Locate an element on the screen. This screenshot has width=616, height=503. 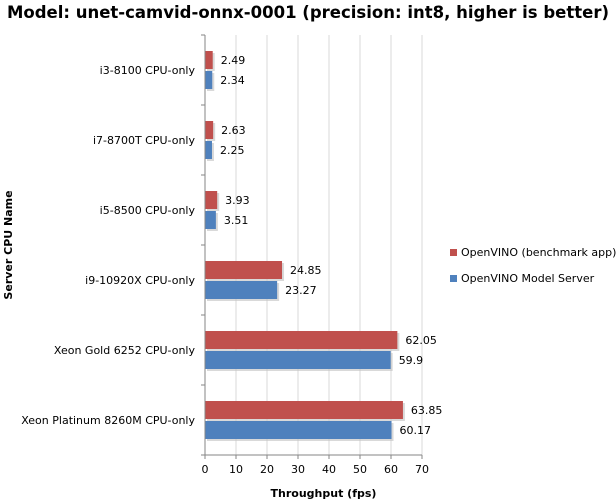
data-label: 23.27 is located at coordinates (301, 290).